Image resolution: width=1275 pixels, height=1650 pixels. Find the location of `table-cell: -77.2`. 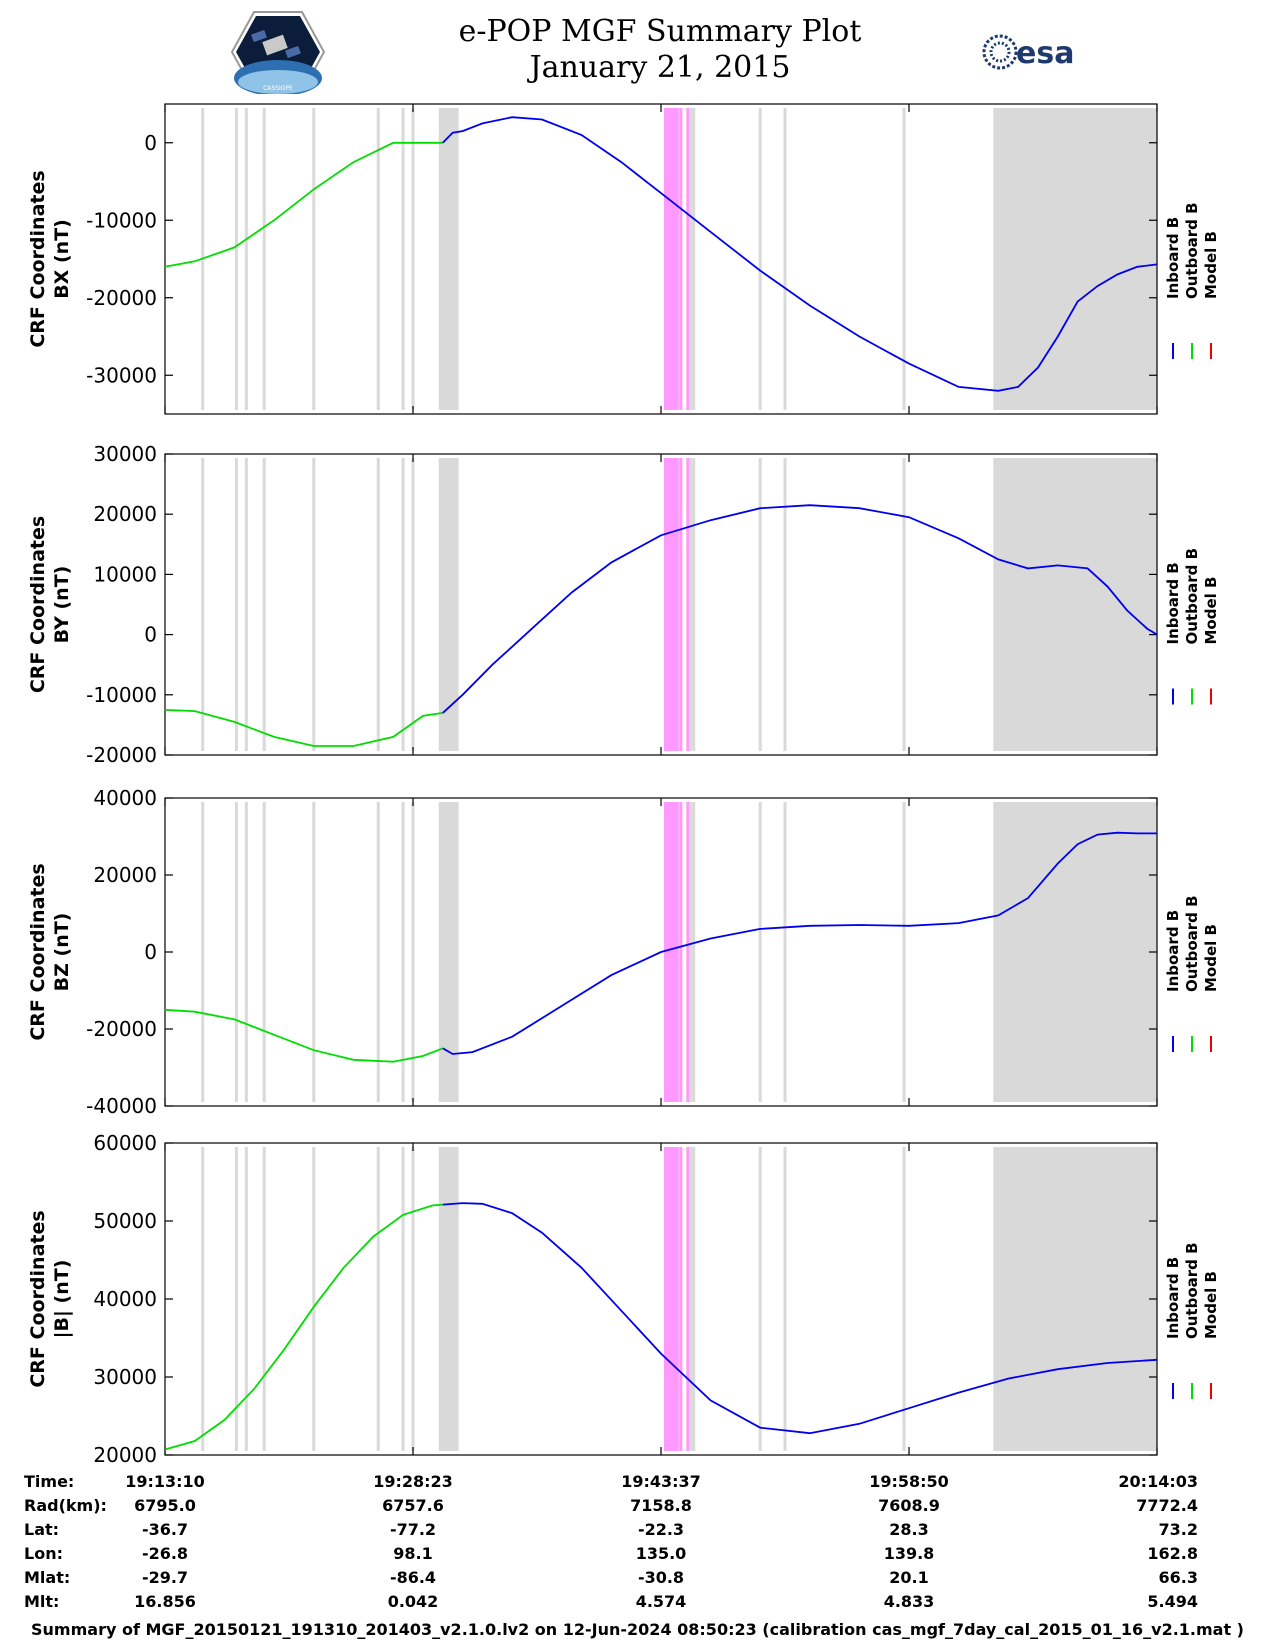

table-cell: -77.2 is located at coordinates (413, 1529).